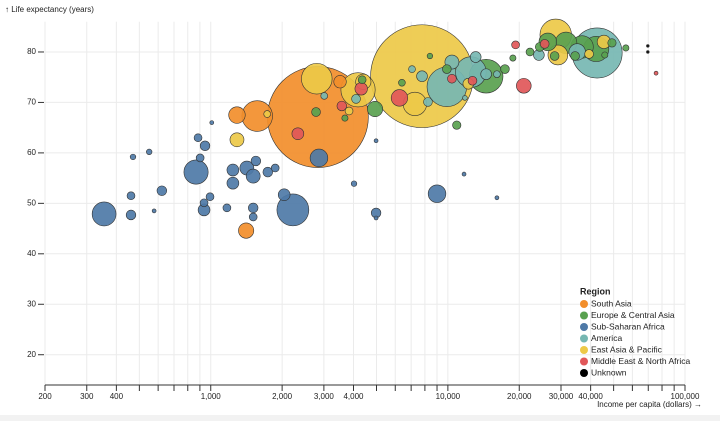 The height and width of the screenshot is (421, 720). What do you see at coordinates (31, 354) in the screenshot?
I see `y-tick-label: 20` at bounding box center [31, 354].